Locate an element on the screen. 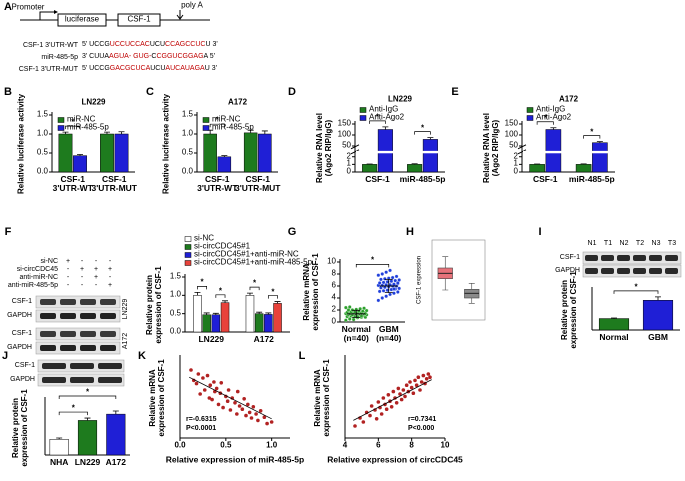 The image size is (685, 481). y-tick-label: 0.0 is located at coordinates (42, 171).